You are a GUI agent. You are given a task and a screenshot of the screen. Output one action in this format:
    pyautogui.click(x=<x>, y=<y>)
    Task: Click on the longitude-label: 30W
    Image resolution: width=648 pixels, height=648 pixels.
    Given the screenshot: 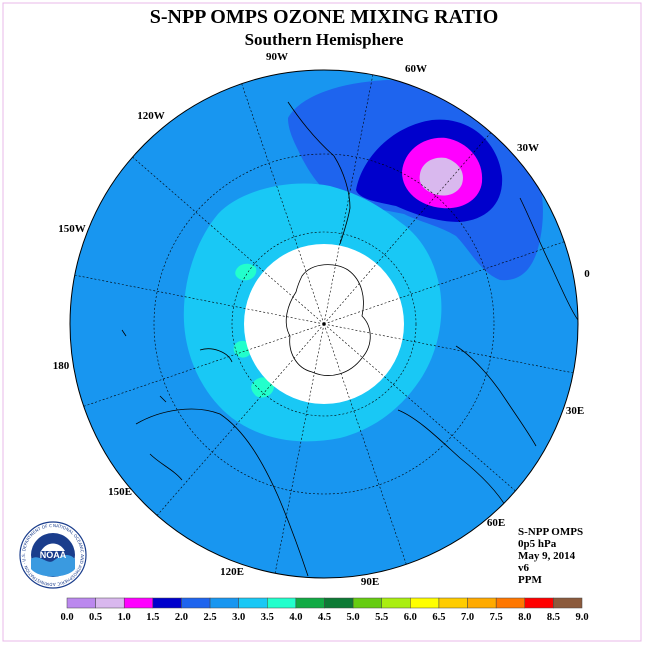 What is the action you would take?
    pyautogui.click(x=528, y=148)
    